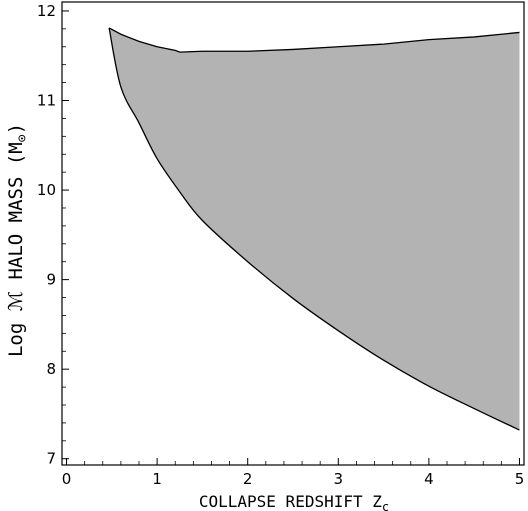 The height and width of the screenshot is (511, 528). What do you see at coordinates (16, 249) in the screenshot?
I see `y-axis-label-text: Log ℳ HALO MASS (M` at bounding box center [16, 249].